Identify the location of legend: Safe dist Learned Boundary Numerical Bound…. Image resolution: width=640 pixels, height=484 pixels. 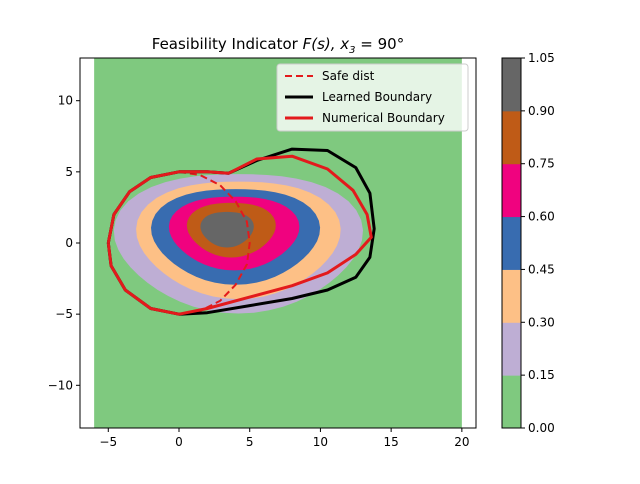
(372, 97).